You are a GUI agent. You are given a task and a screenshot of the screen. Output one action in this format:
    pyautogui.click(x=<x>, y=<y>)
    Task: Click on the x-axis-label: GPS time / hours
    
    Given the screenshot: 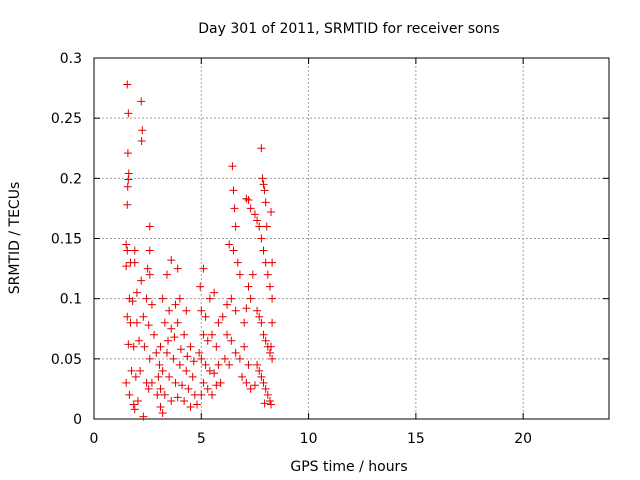 What is the action you would take?
    pyautogui.click(x=348, y=467)
    